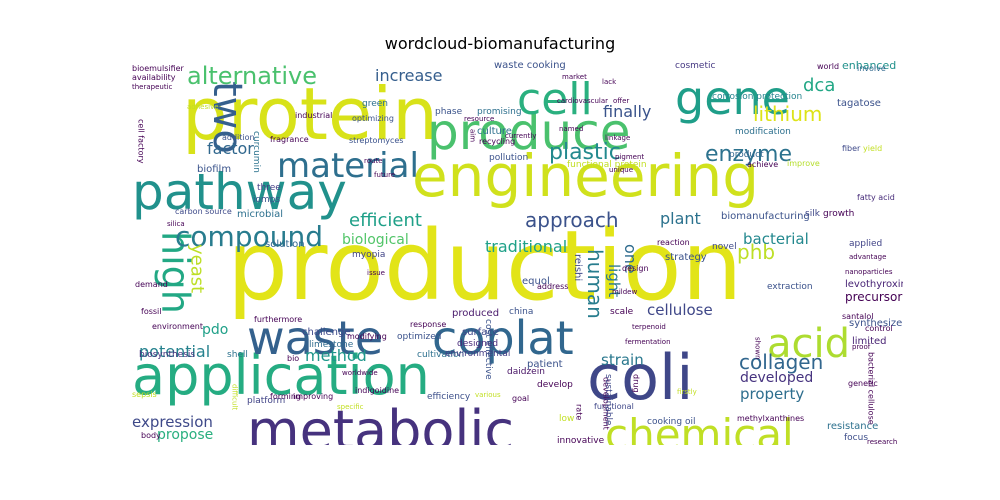 Image resolution: width=1000 pixels, height=500 pixels. Describe the element at coordinates (859, 103) in the screenshot. I see `word-tagatose: tagatose` at that location.